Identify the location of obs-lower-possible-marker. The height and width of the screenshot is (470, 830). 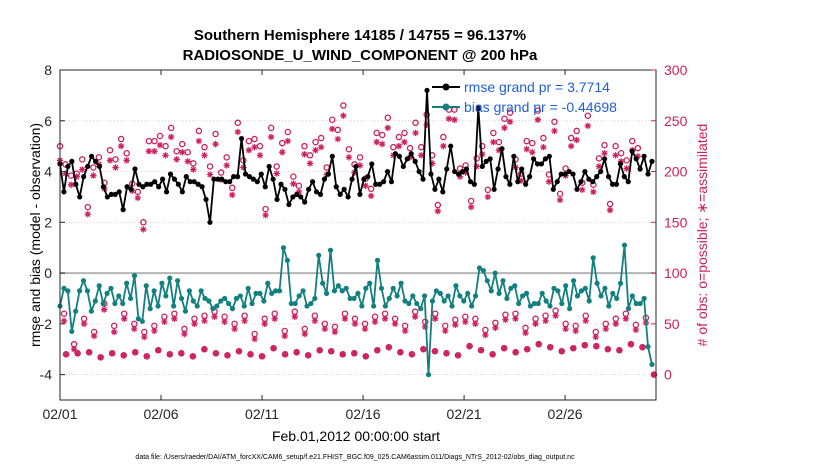
(114, 326).